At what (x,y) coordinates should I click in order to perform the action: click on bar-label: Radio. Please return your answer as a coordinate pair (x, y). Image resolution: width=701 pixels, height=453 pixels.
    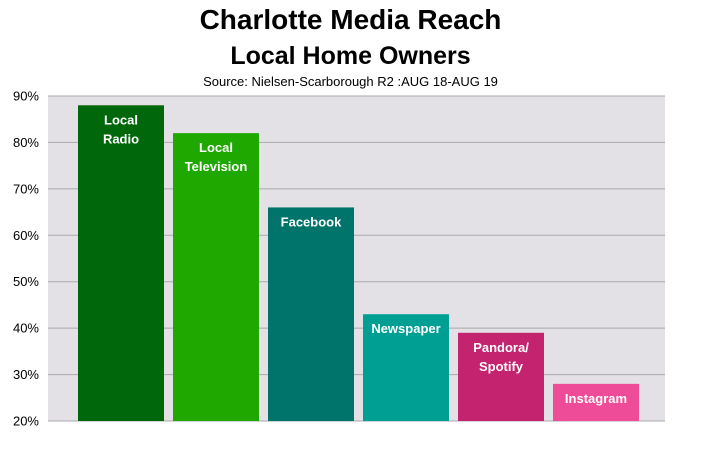
    Looking at the image, I should click on (121, 138).